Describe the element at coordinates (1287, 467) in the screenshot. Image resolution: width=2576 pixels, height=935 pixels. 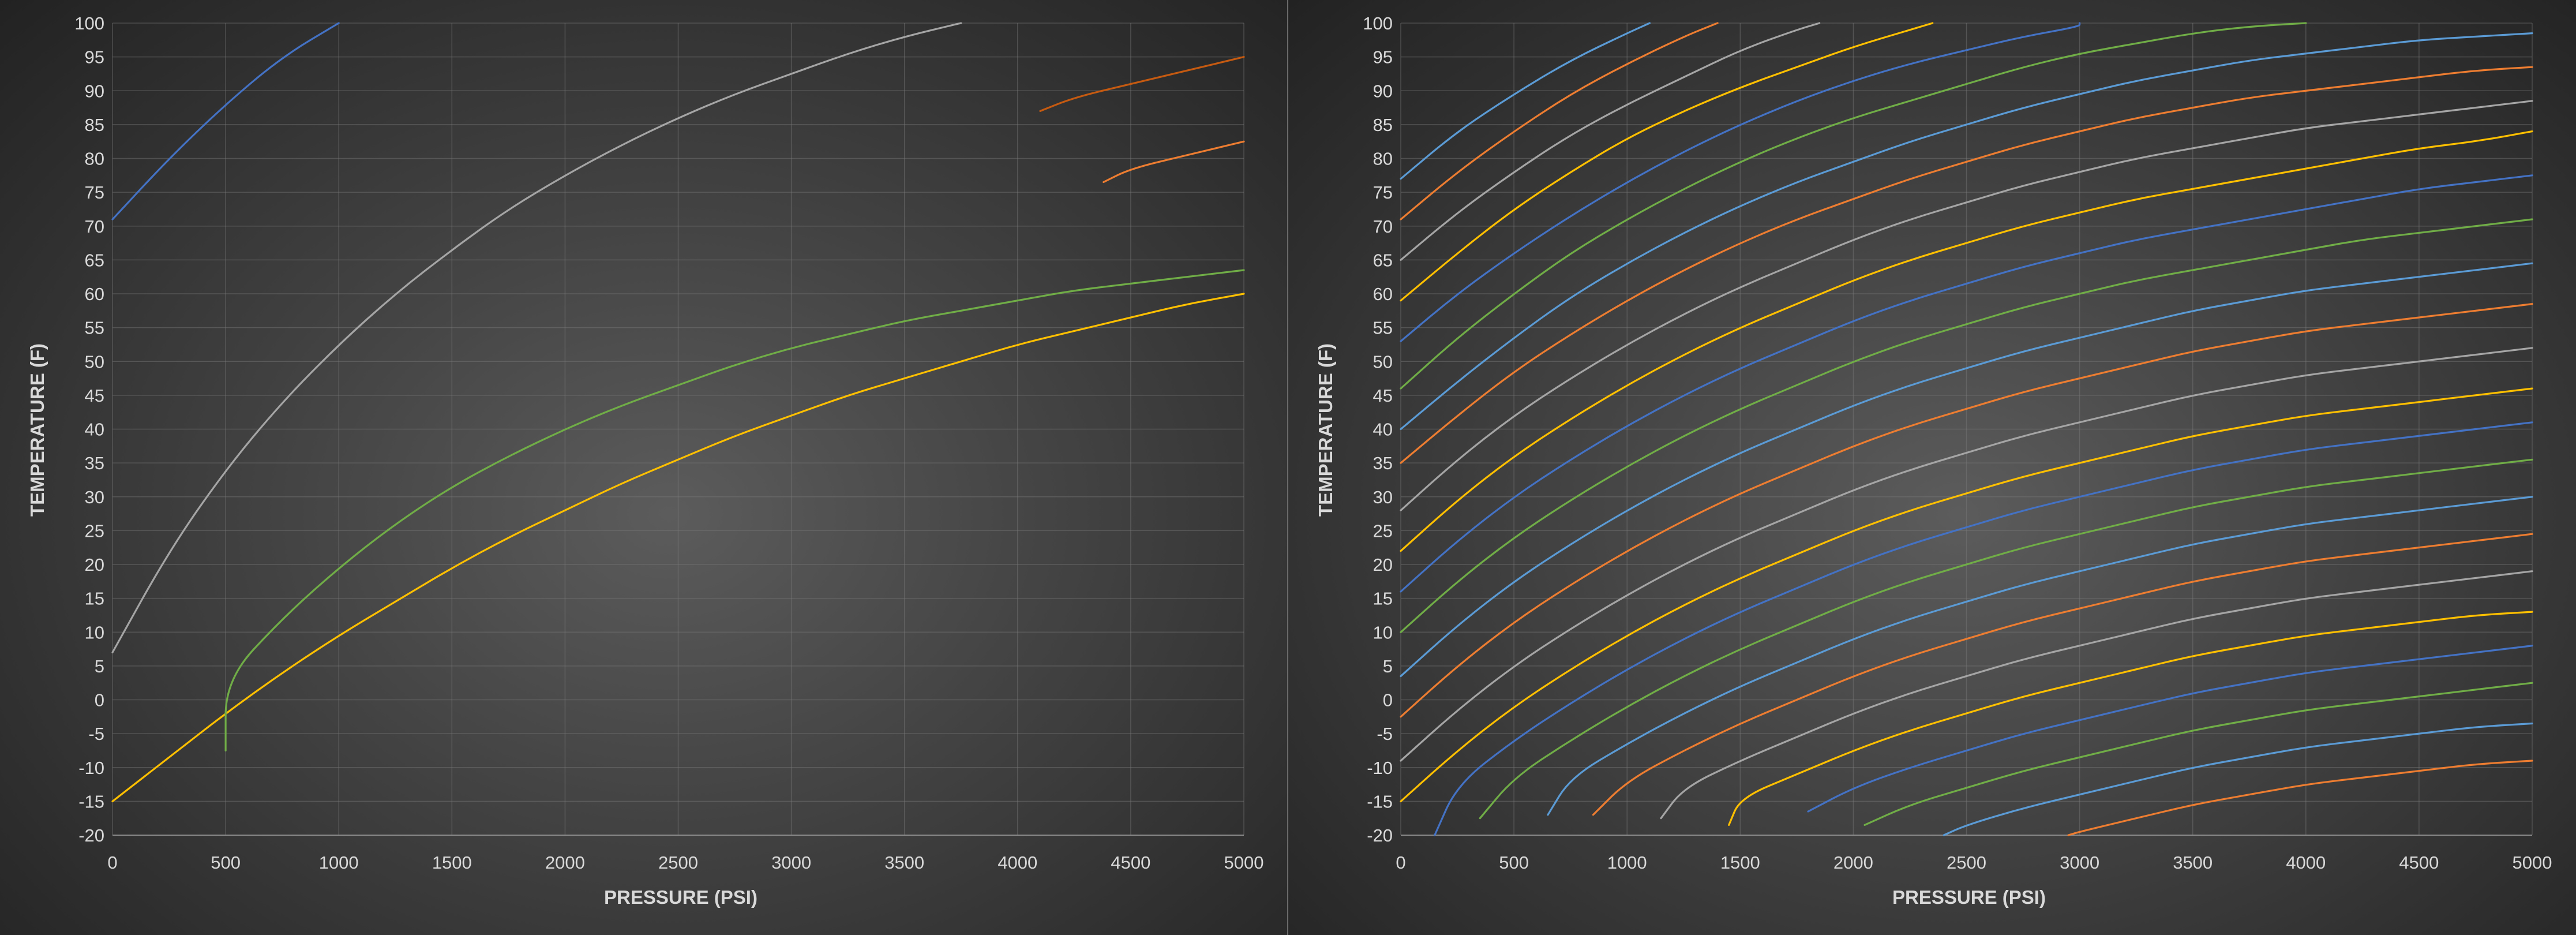
I see `panel-divider` at that location.